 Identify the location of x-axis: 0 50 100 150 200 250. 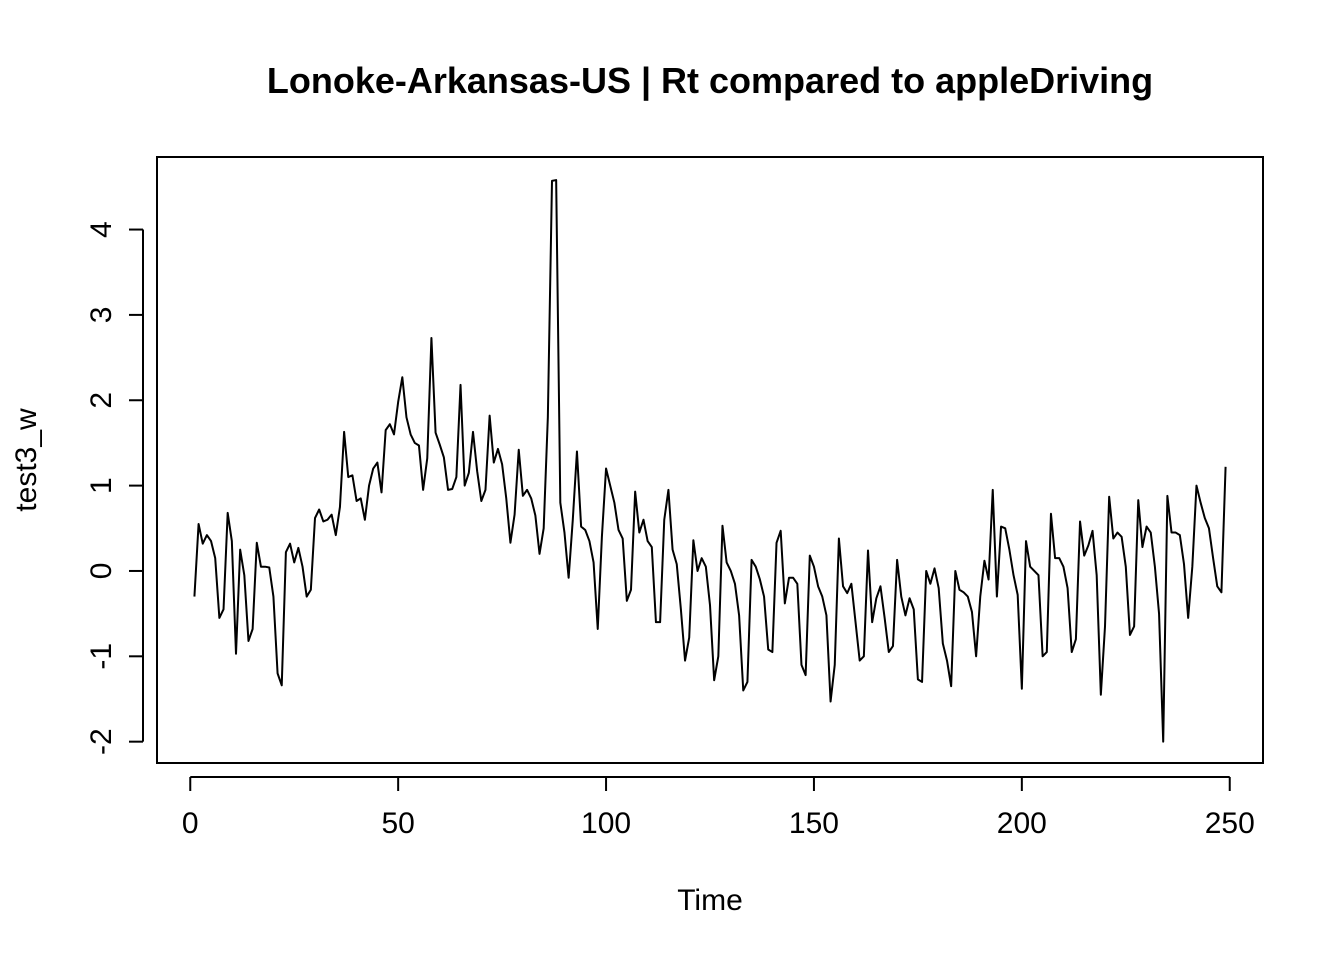
(718, 808).